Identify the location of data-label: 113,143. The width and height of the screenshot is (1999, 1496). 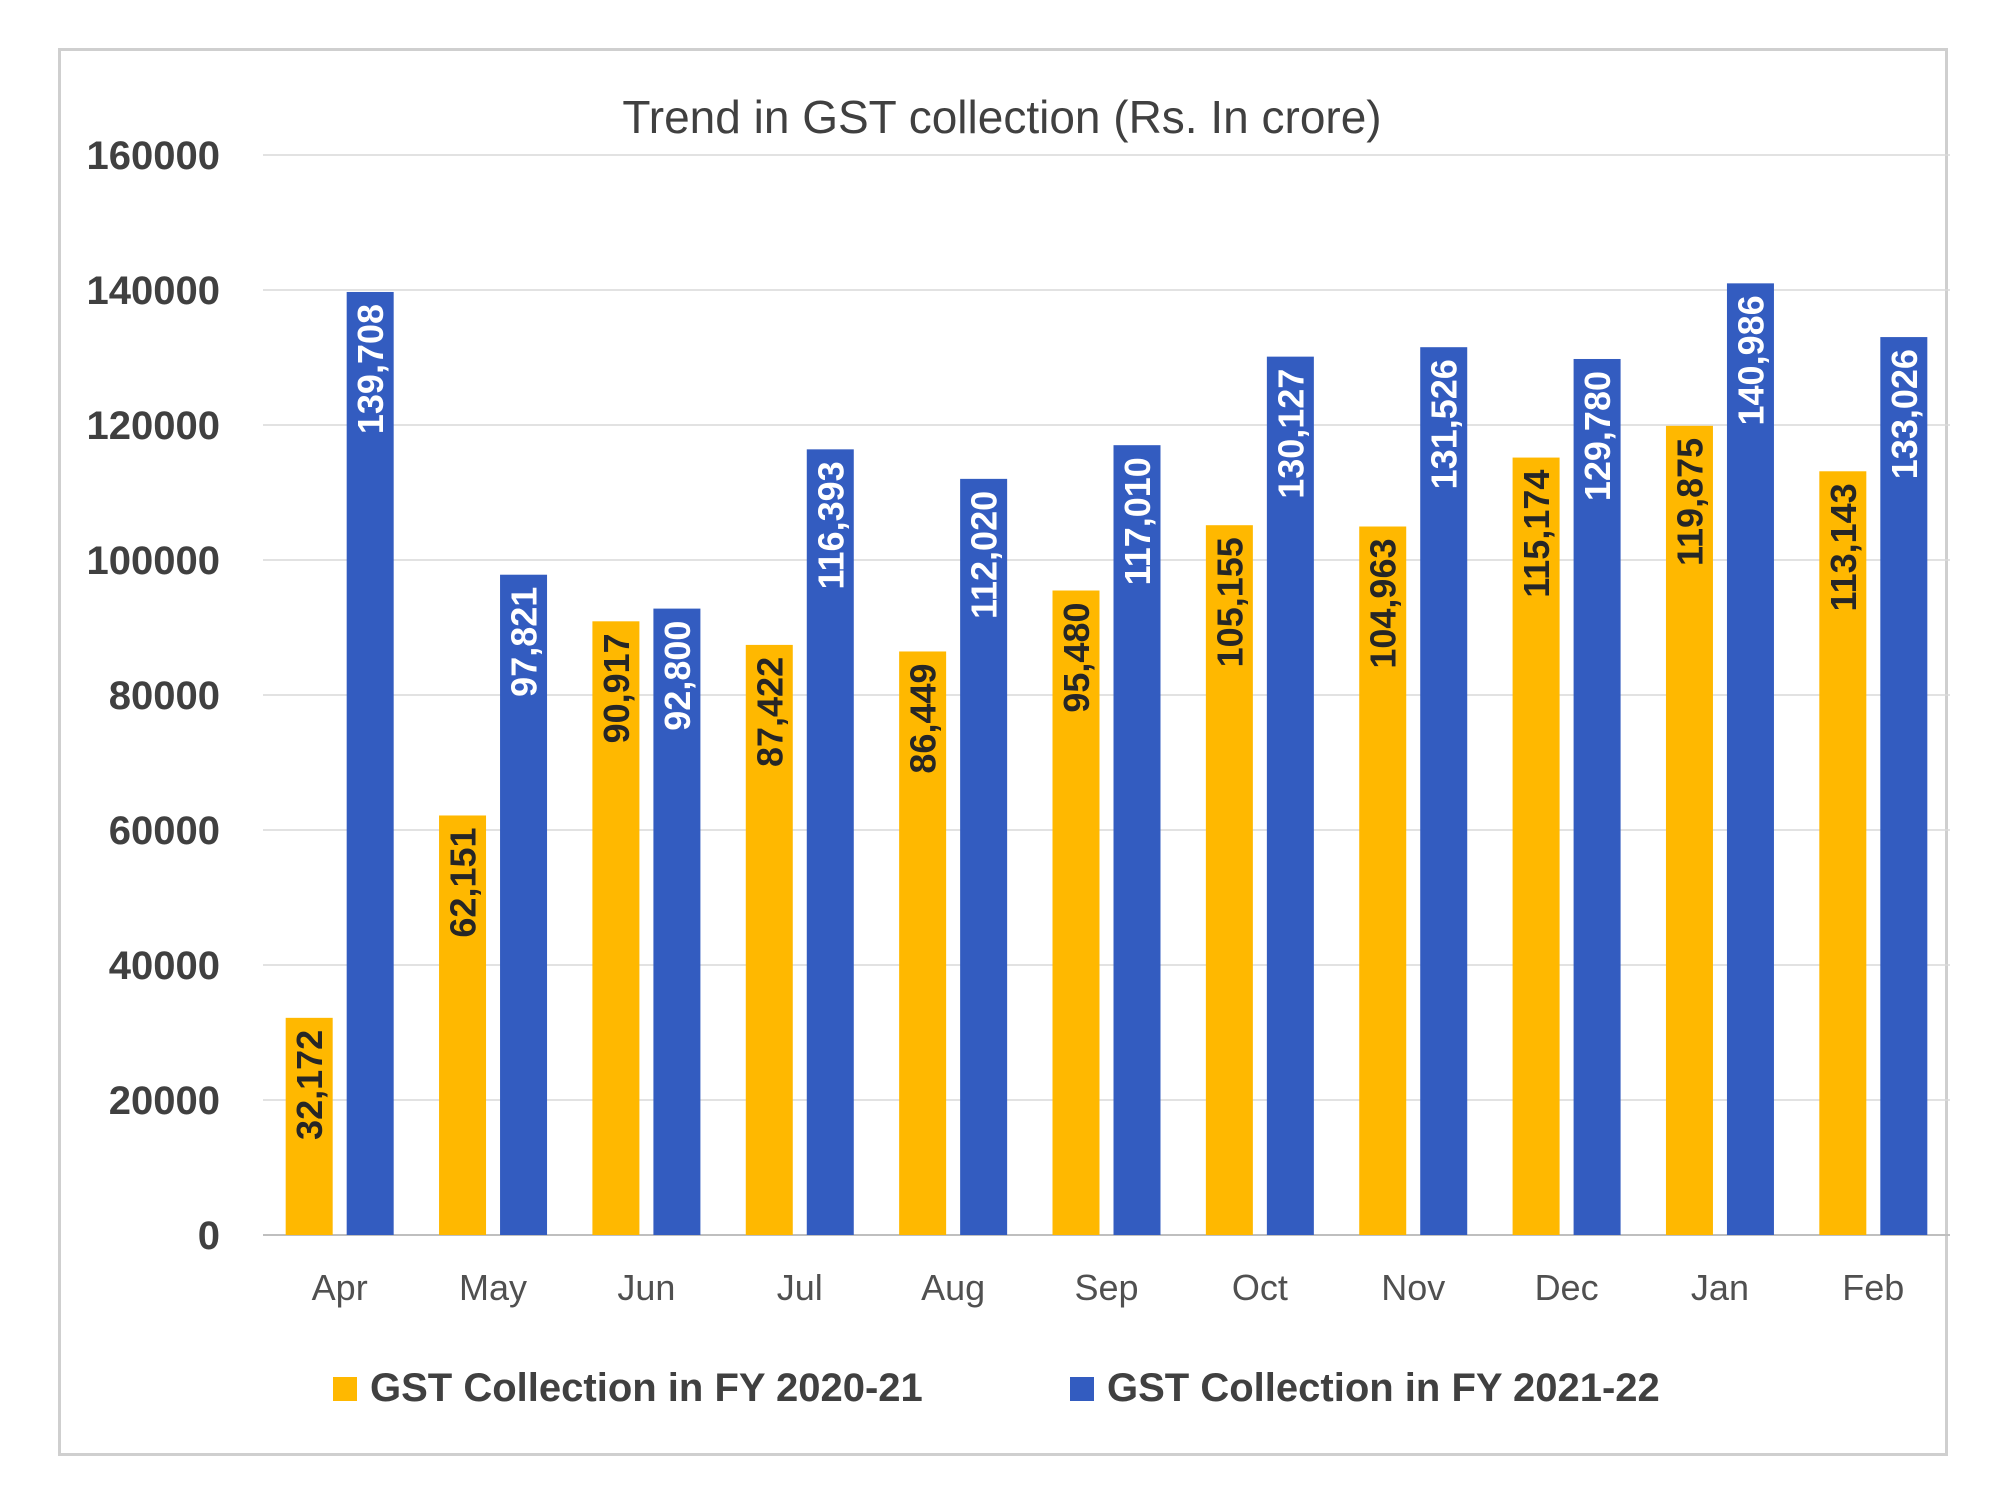
(1843, 547).